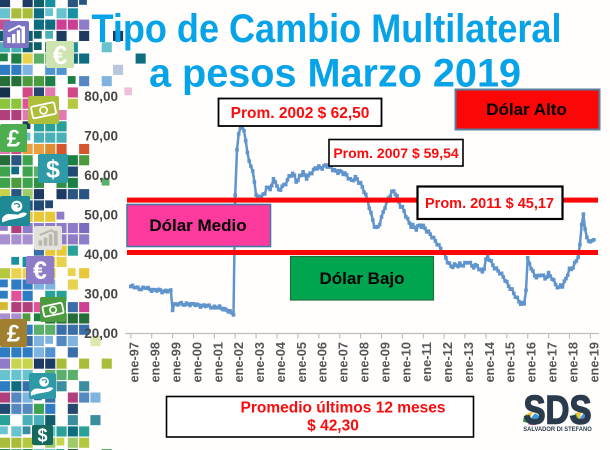  I want to click on svg-text: ene-98, so click(155, 362).